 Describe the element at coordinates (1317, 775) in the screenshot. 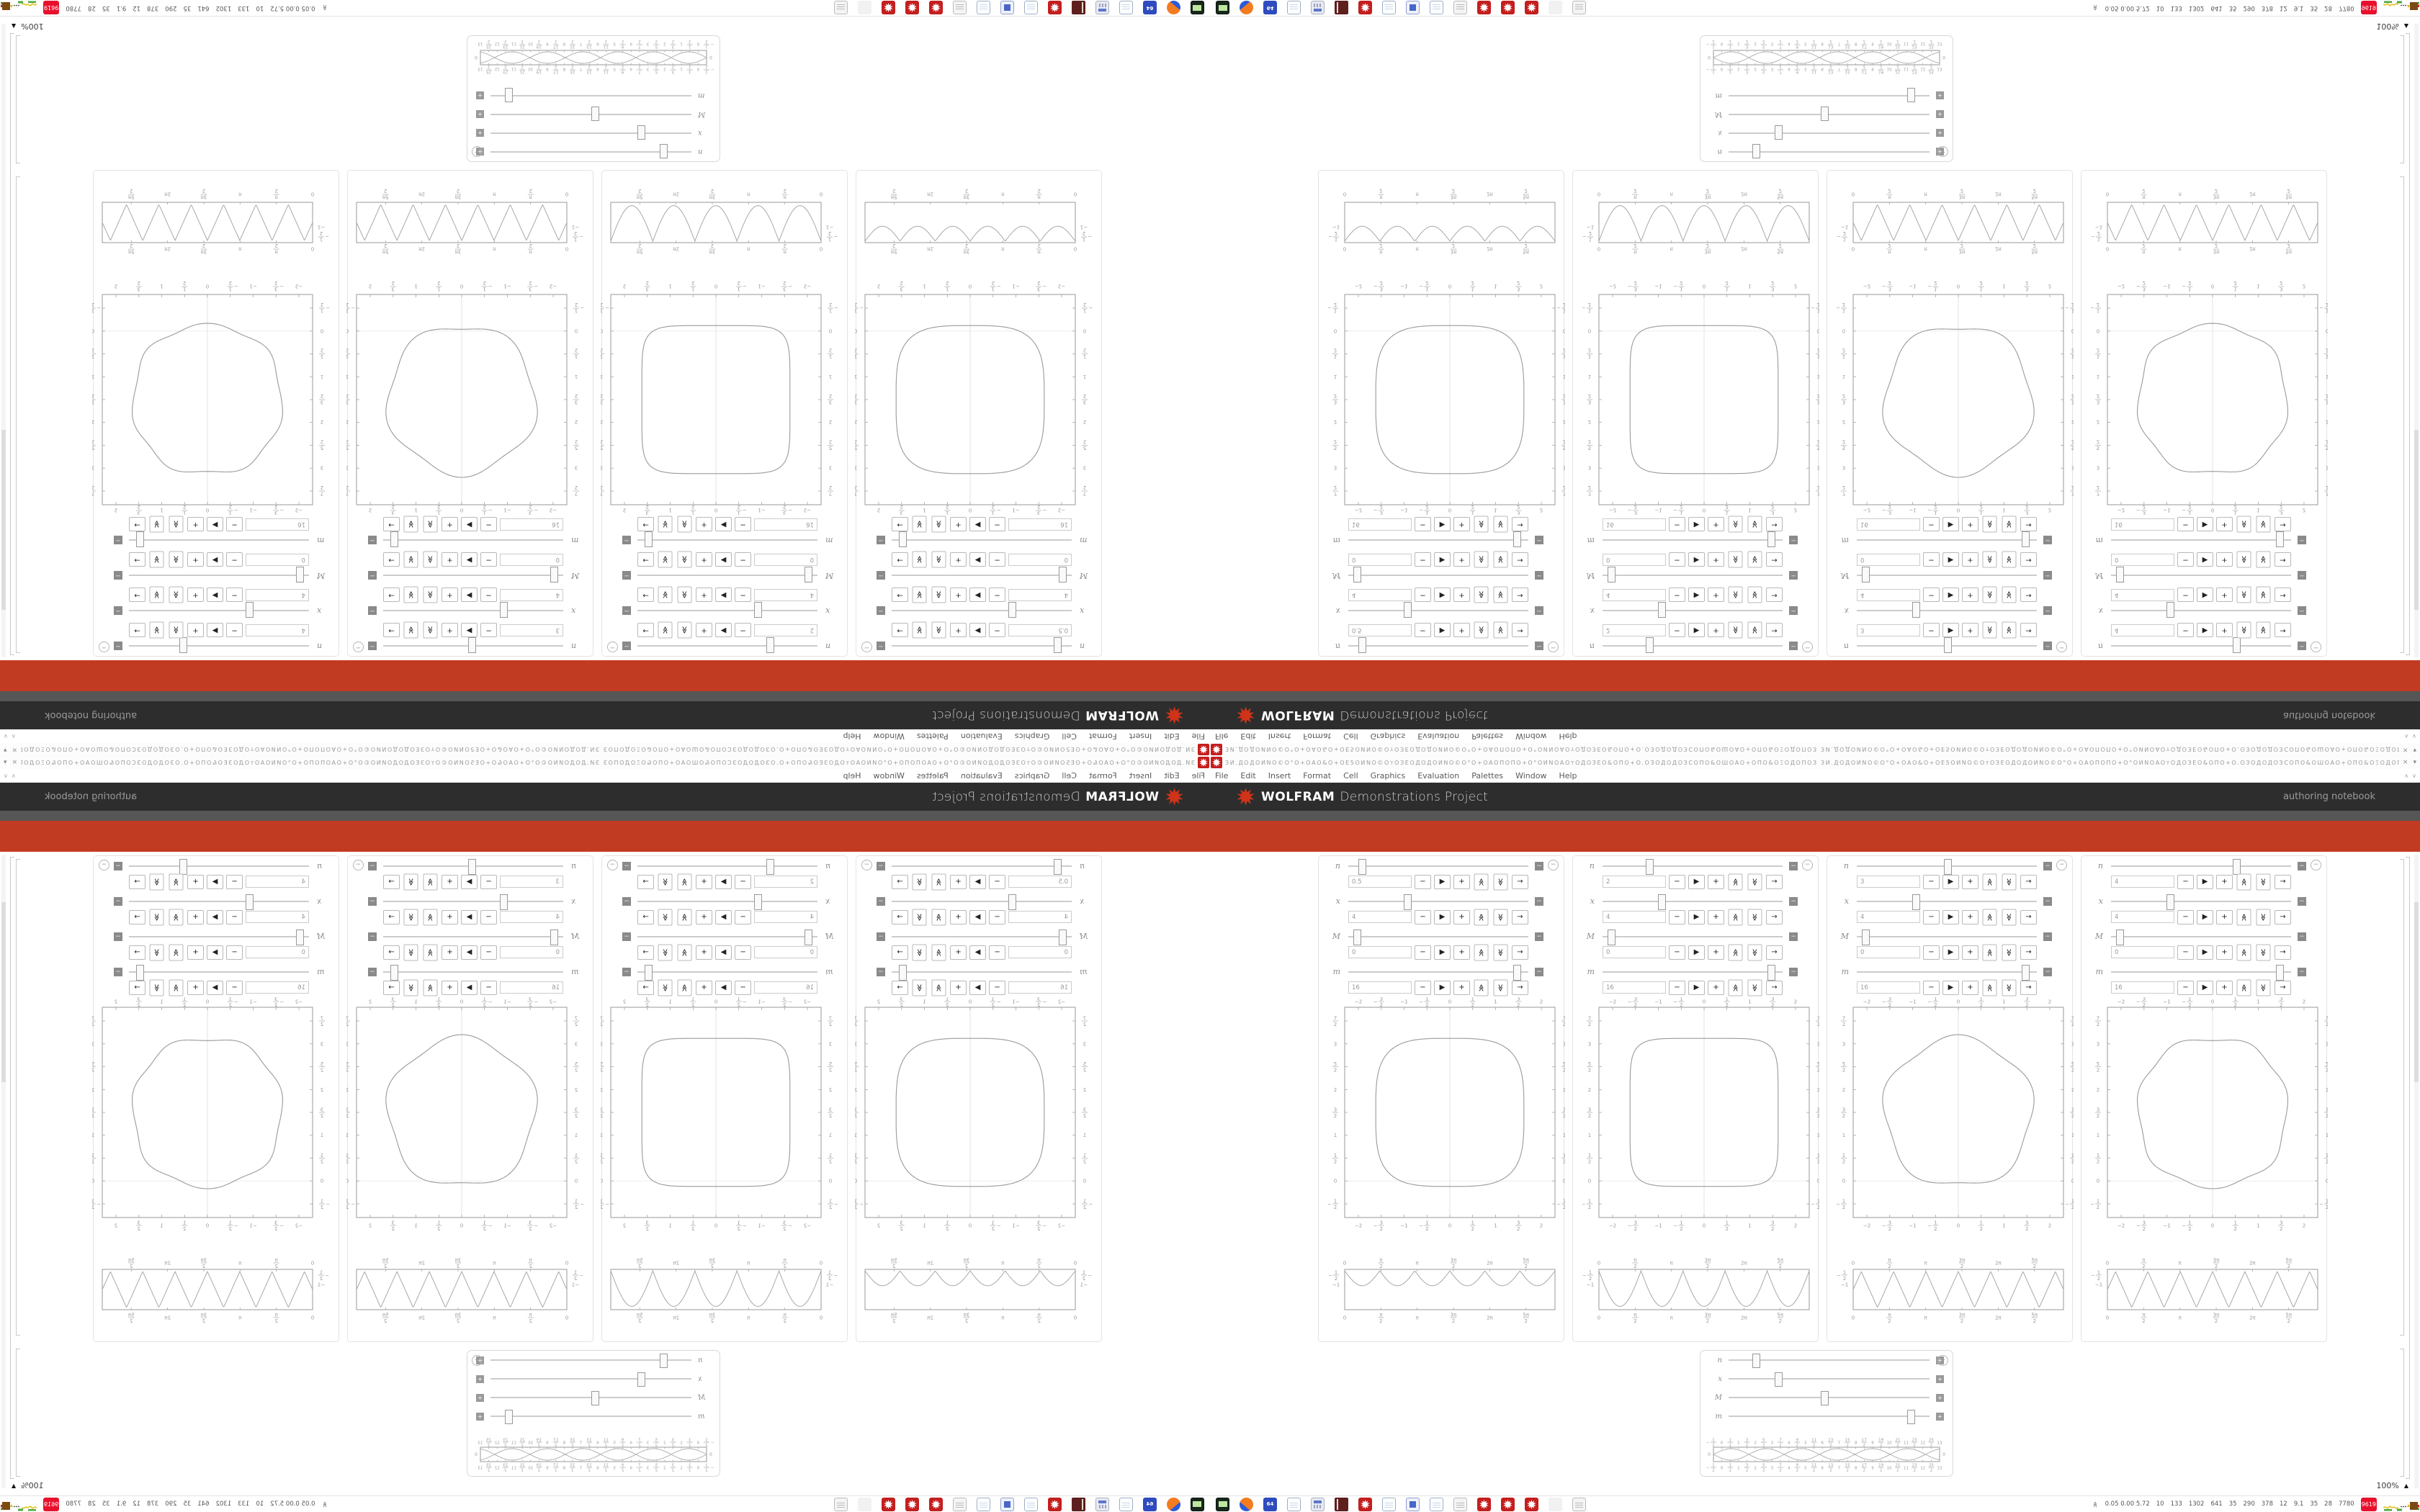

I see `menu-format: Format` at that location.